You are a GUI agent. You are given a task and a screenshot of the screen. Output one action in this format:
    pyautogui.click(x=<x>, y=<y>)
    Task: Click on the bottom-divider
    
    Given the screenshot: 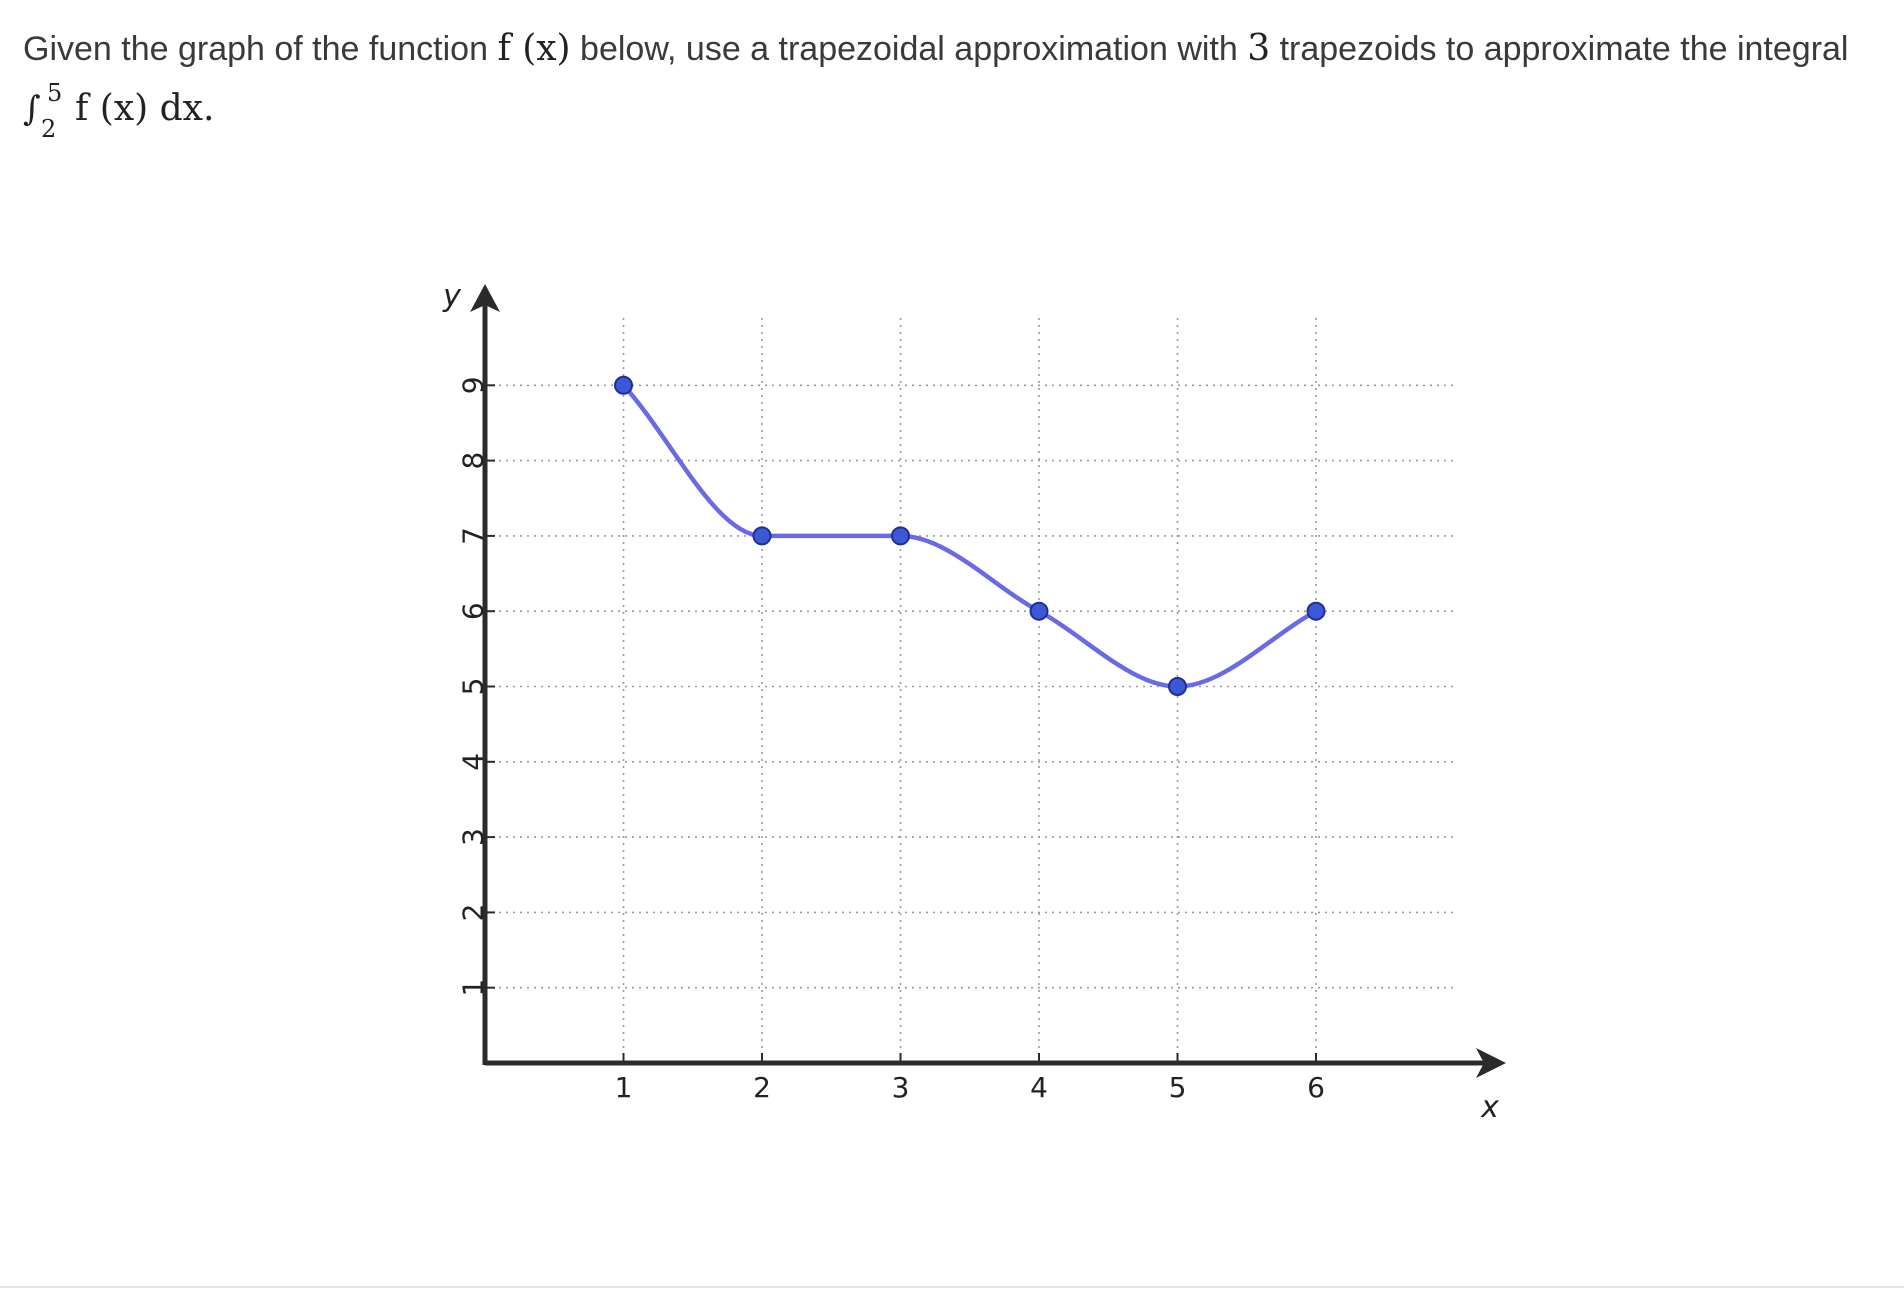 What is the action you would take?
    pyautogui.click(x=952, y=1287)
    